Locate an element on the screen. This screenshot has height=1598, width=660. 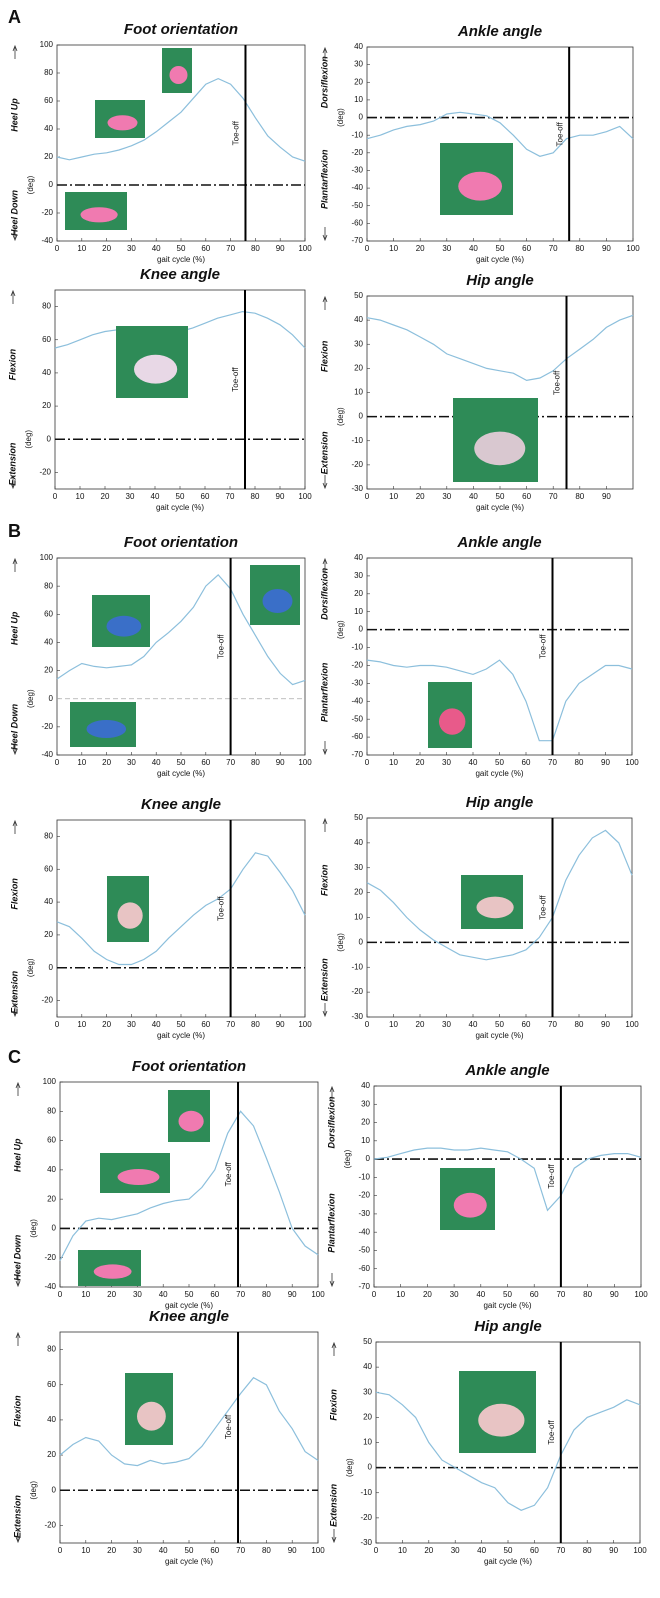
upper-label: Flexion is located at coordinates (17, 1411).